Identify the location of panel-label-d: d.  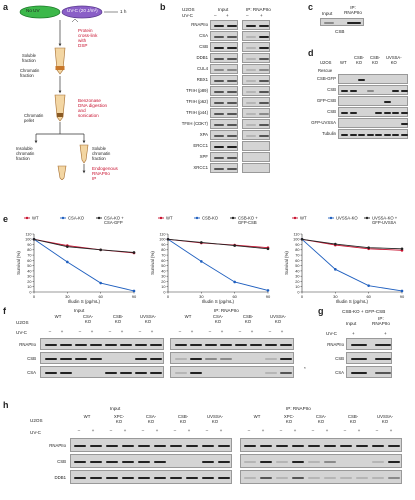
(311, 53).